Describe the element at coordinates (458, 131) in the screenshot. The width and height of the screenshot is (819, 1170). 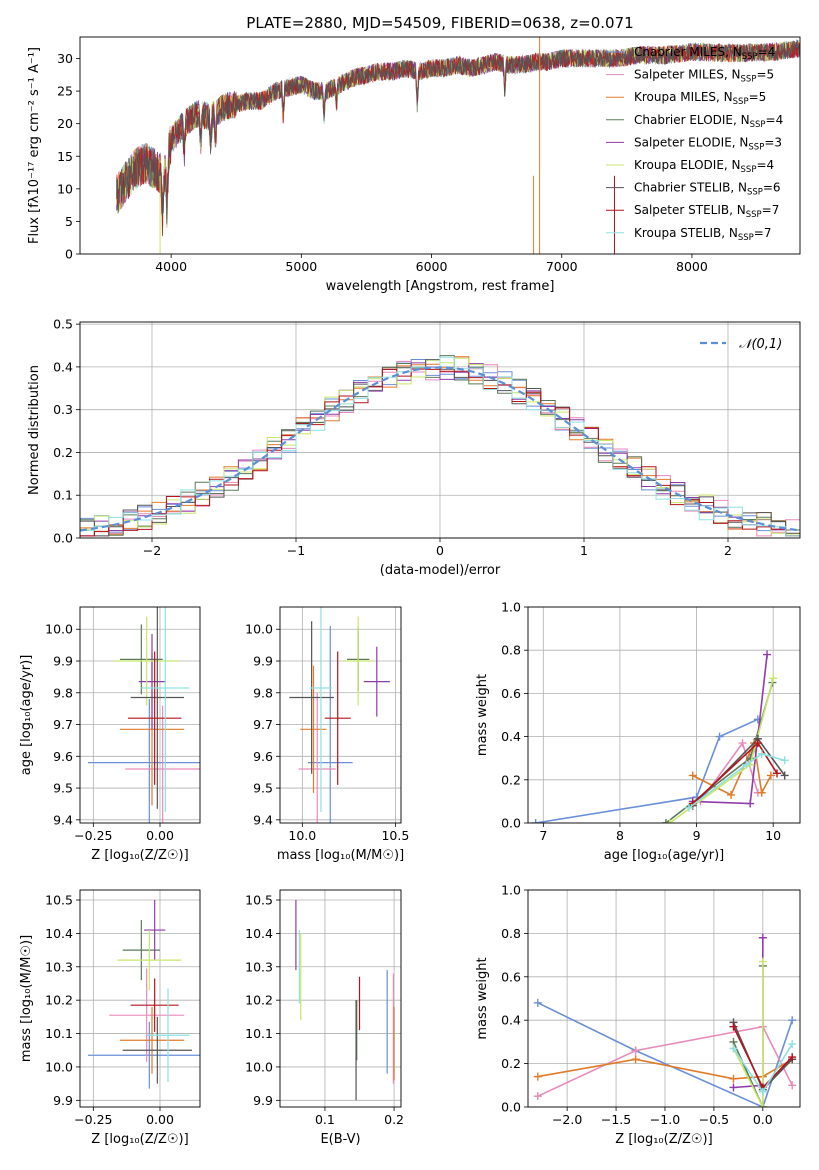
I see `spectrum-line` at that location.